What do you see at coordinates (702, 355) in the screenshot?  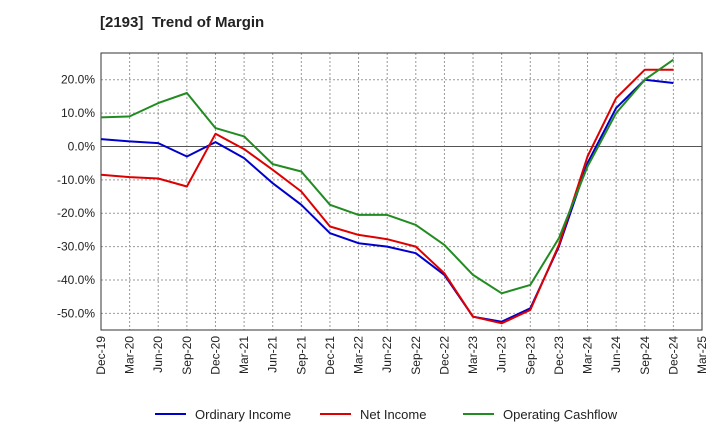 I see `x-tick-label: Mar-25` at bounding box center [702, 355].